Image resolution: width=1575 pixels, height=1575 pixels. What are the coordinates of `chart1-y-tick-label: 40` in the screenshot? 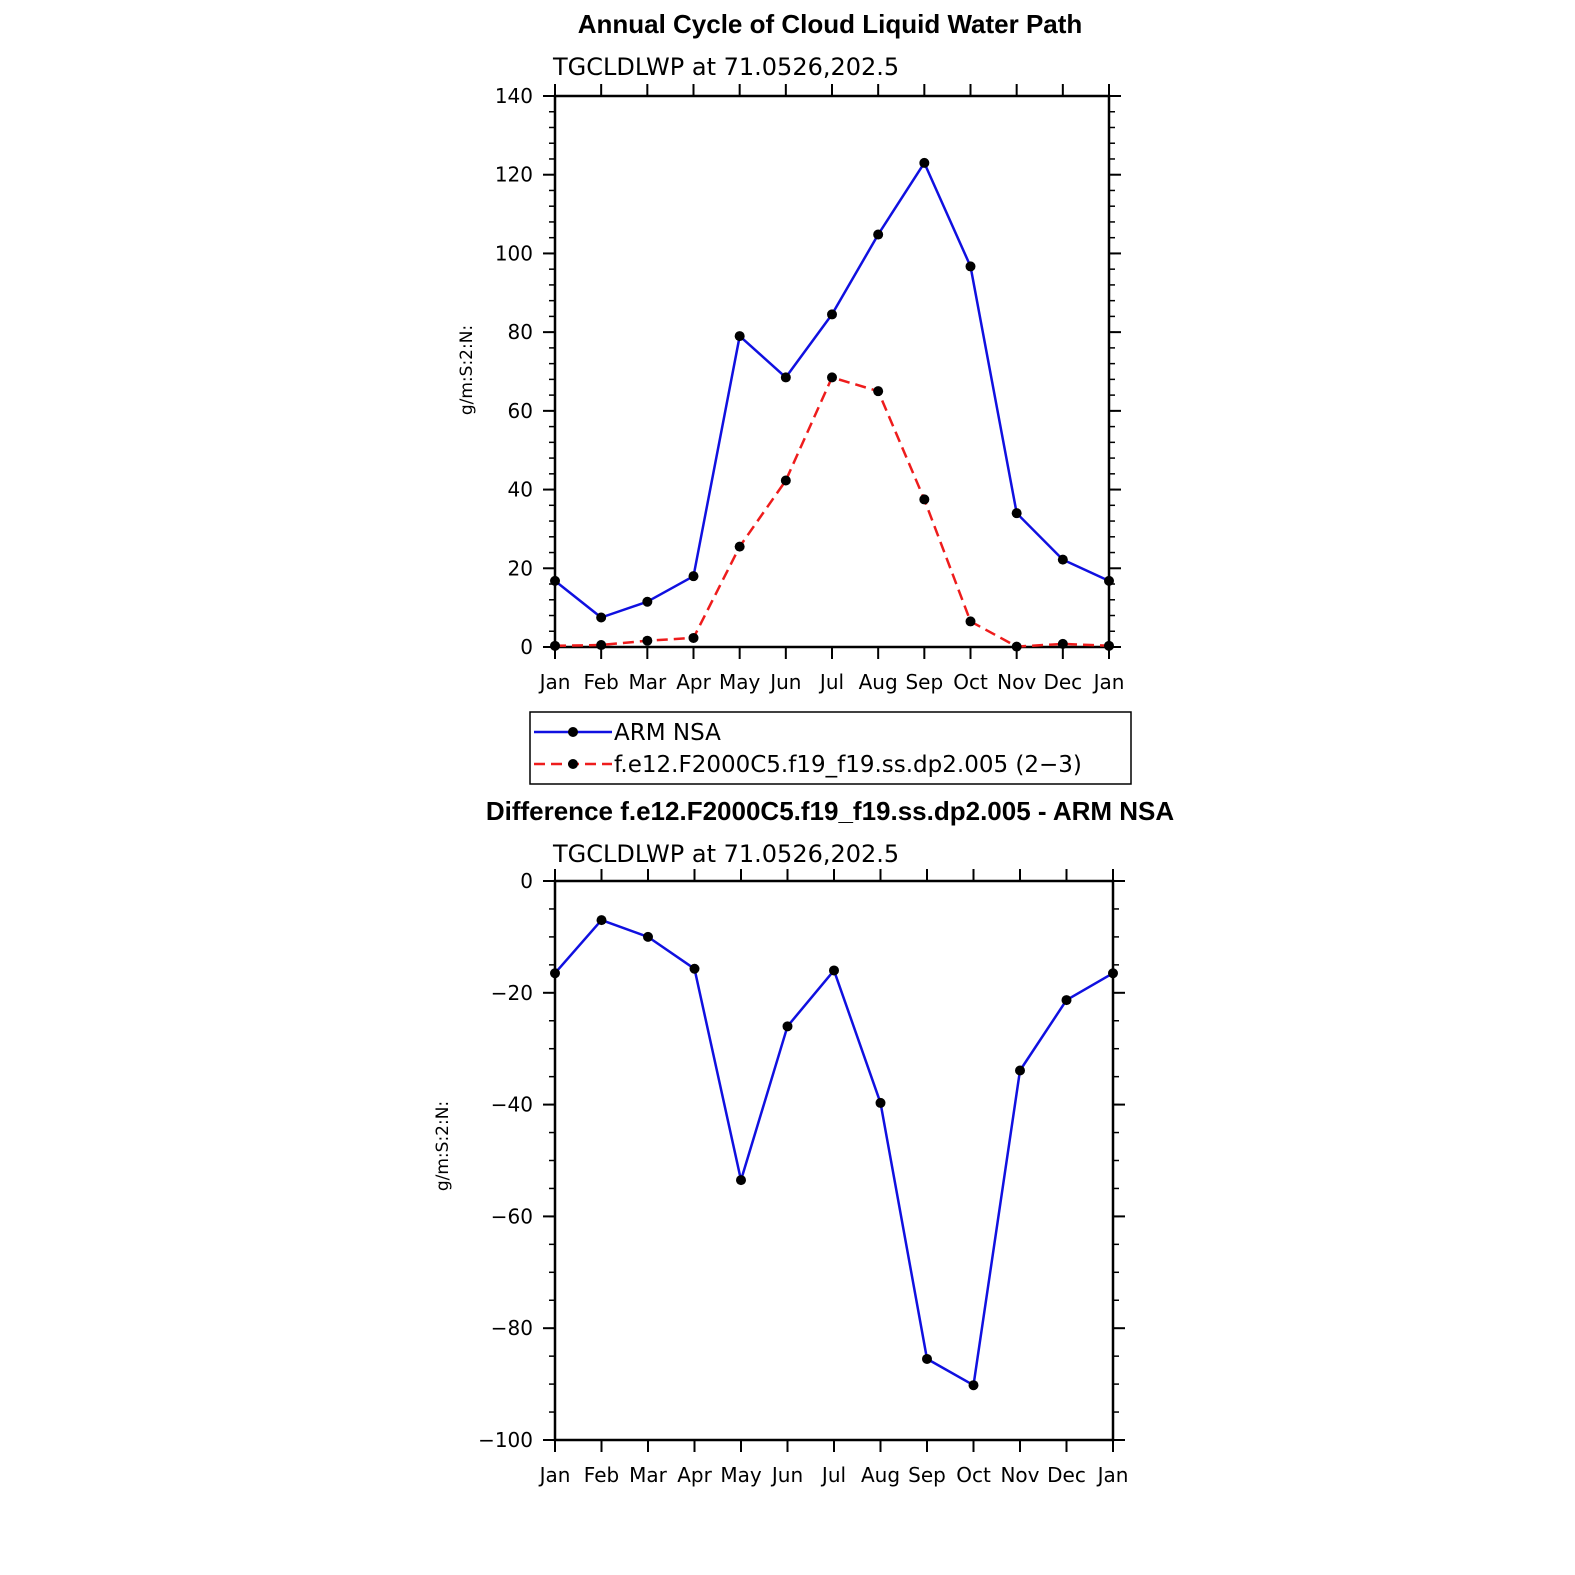 It's located at (520, 490).